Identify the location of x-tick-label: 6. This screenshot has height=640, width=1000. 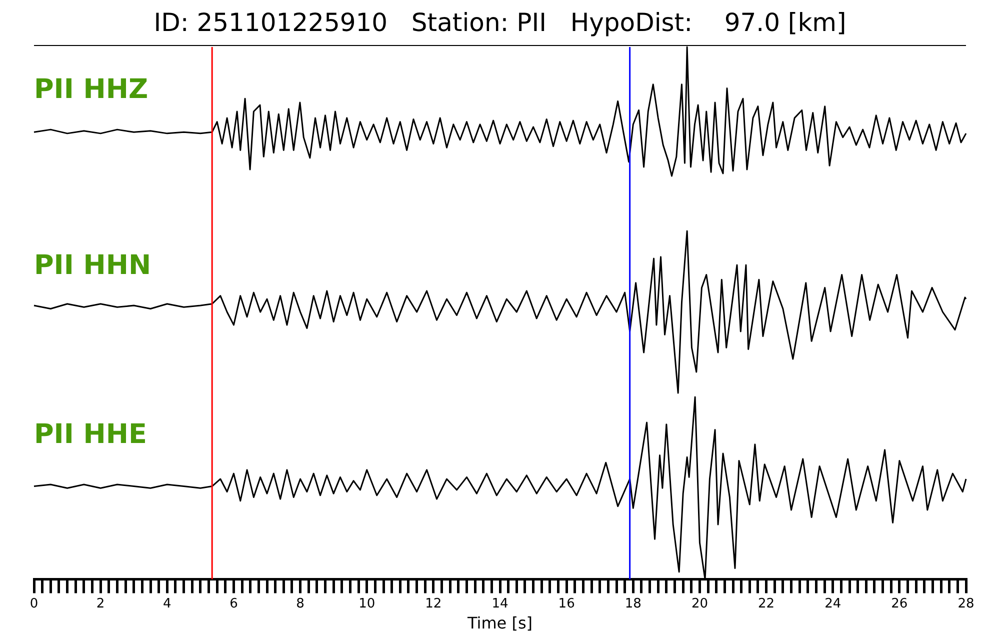
(234, 604).